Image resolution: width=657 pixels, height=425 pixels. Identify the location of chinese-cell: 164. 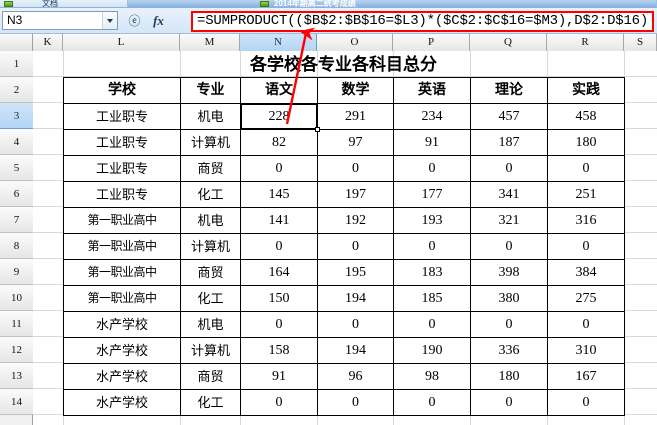
(279, 272).